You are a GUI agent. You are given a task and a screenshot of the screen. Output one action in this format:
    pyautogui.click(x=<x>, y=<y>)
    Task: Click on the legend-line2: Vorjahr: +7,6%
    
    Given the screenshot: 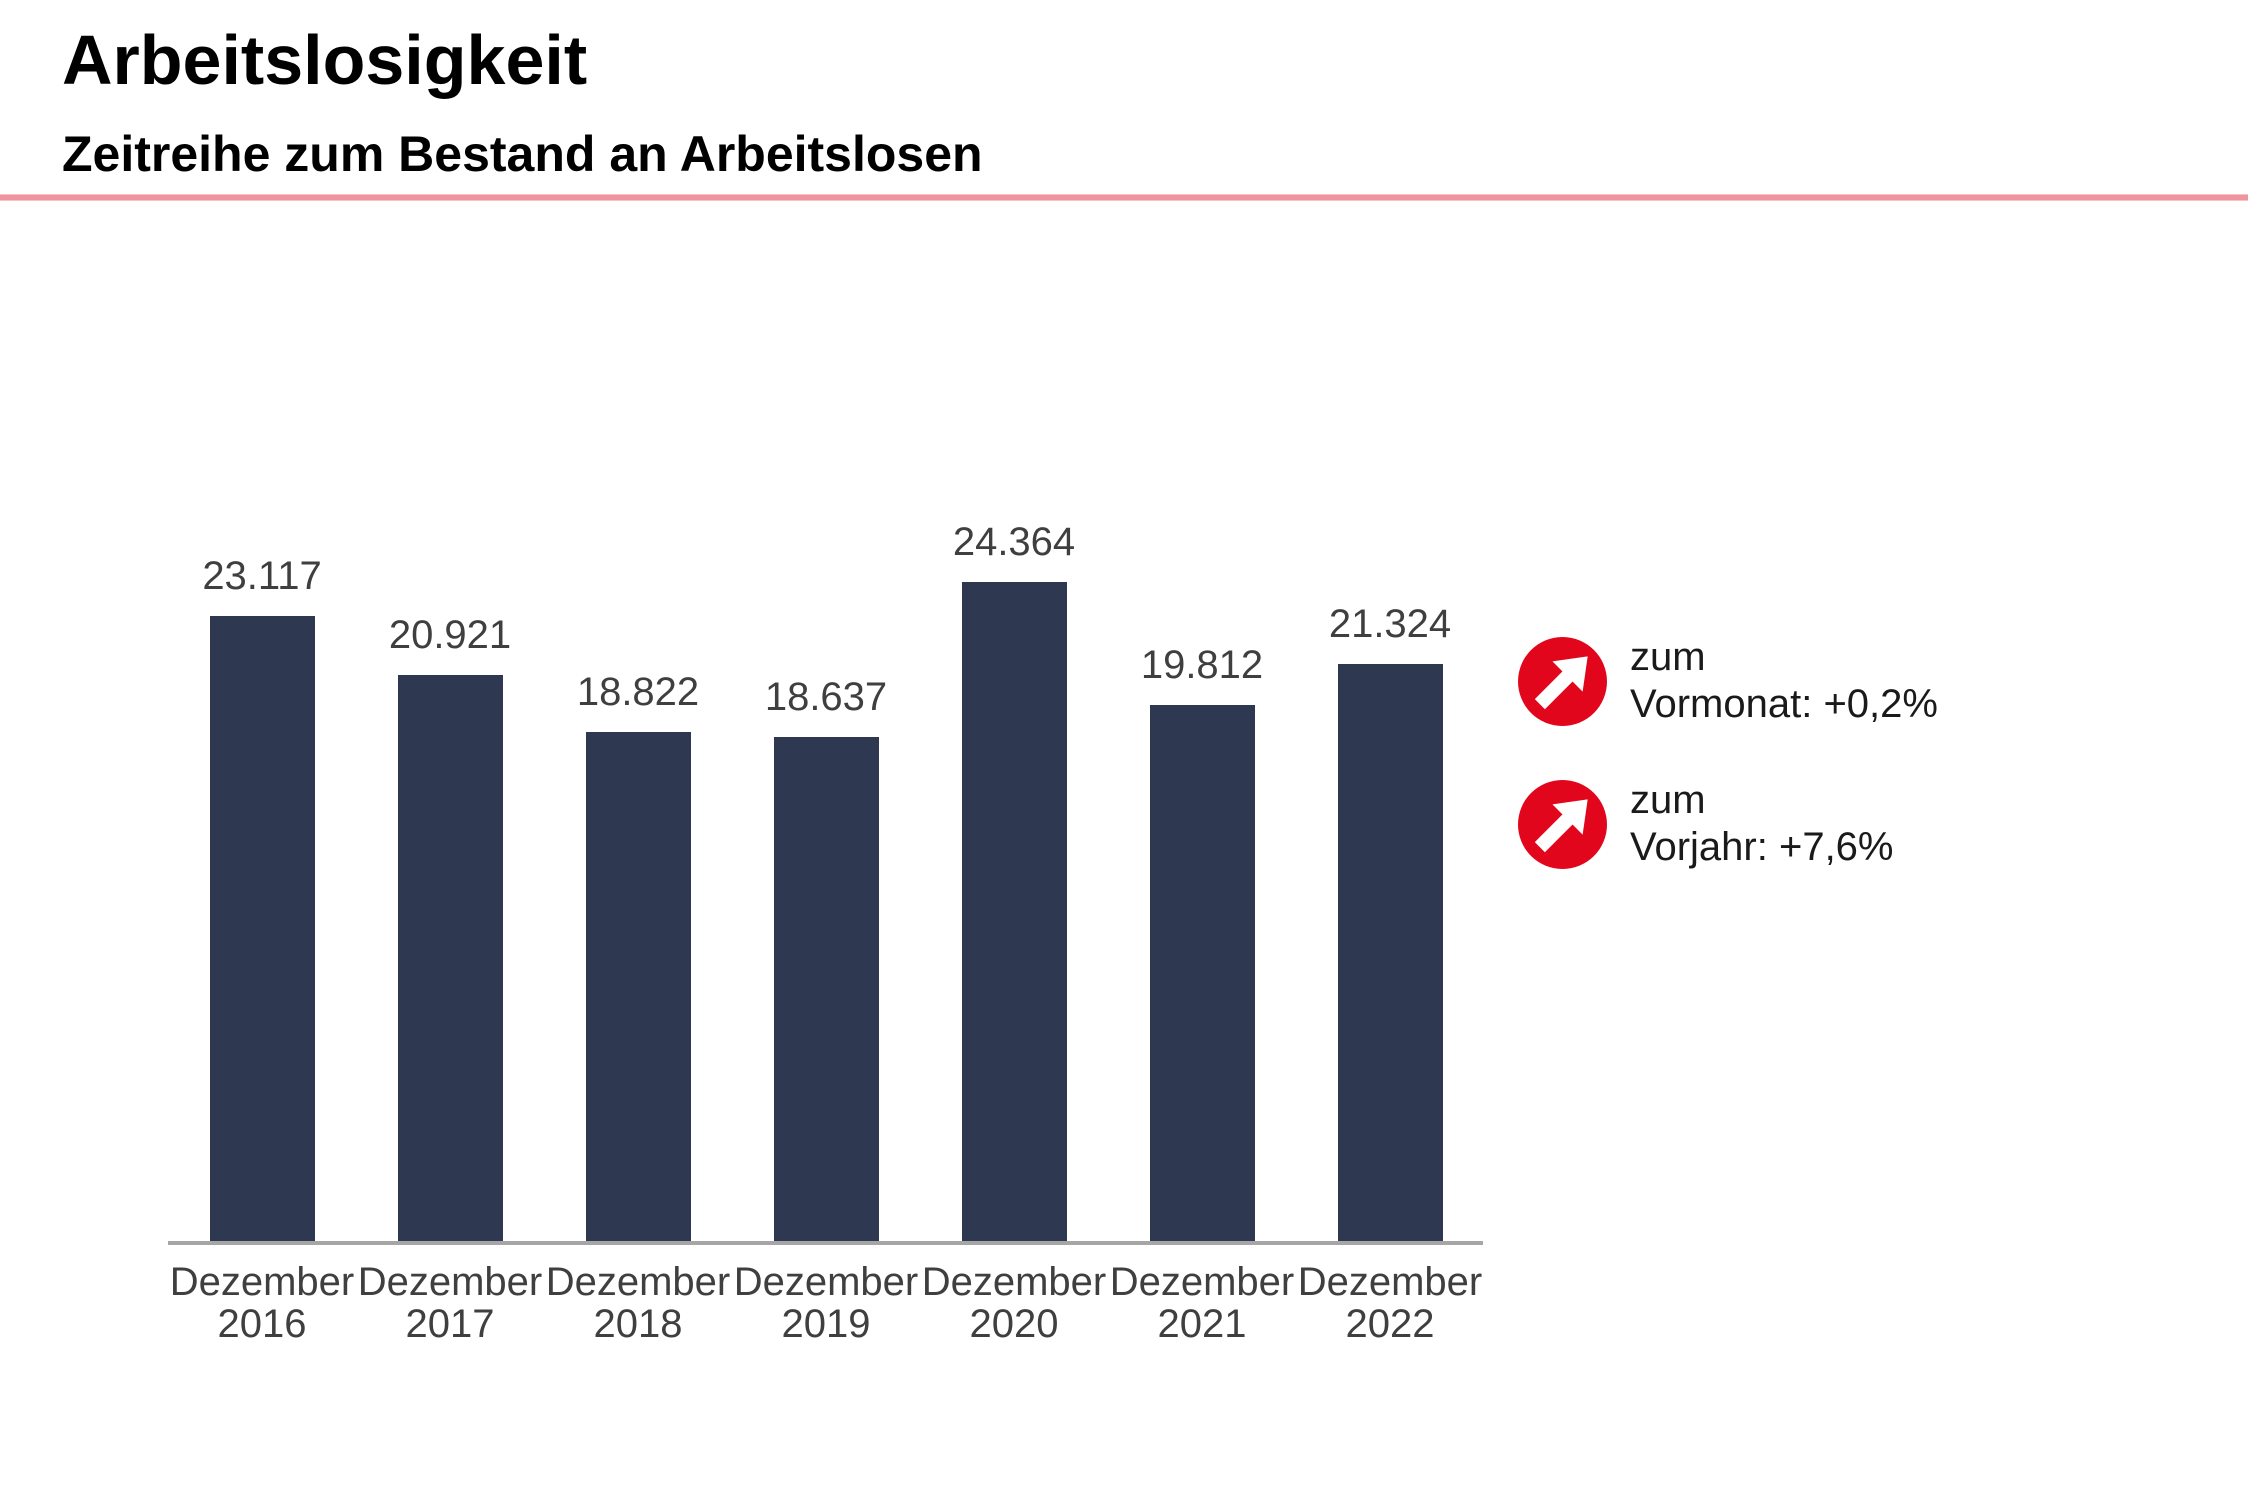 What is the action you would take?
    pyautogui.click(x=1762, y=847)
    